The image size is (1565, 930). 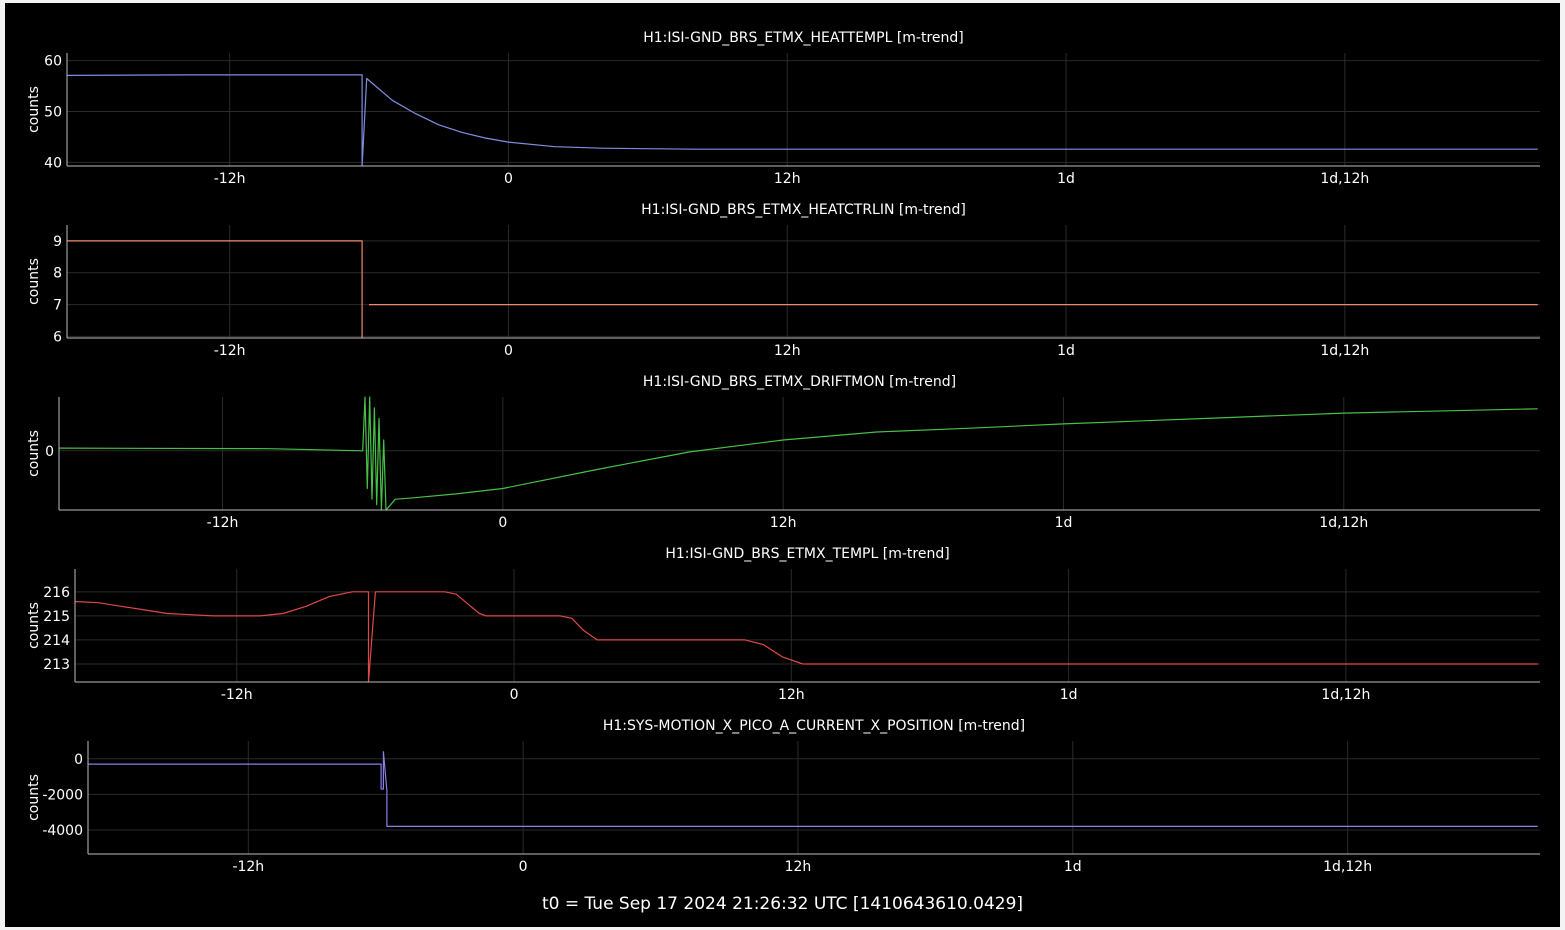 What do you see at coordinates (62, 795) in the screenshot?
I see `y-tick-label: -2000` at bounding box center [62, 795].